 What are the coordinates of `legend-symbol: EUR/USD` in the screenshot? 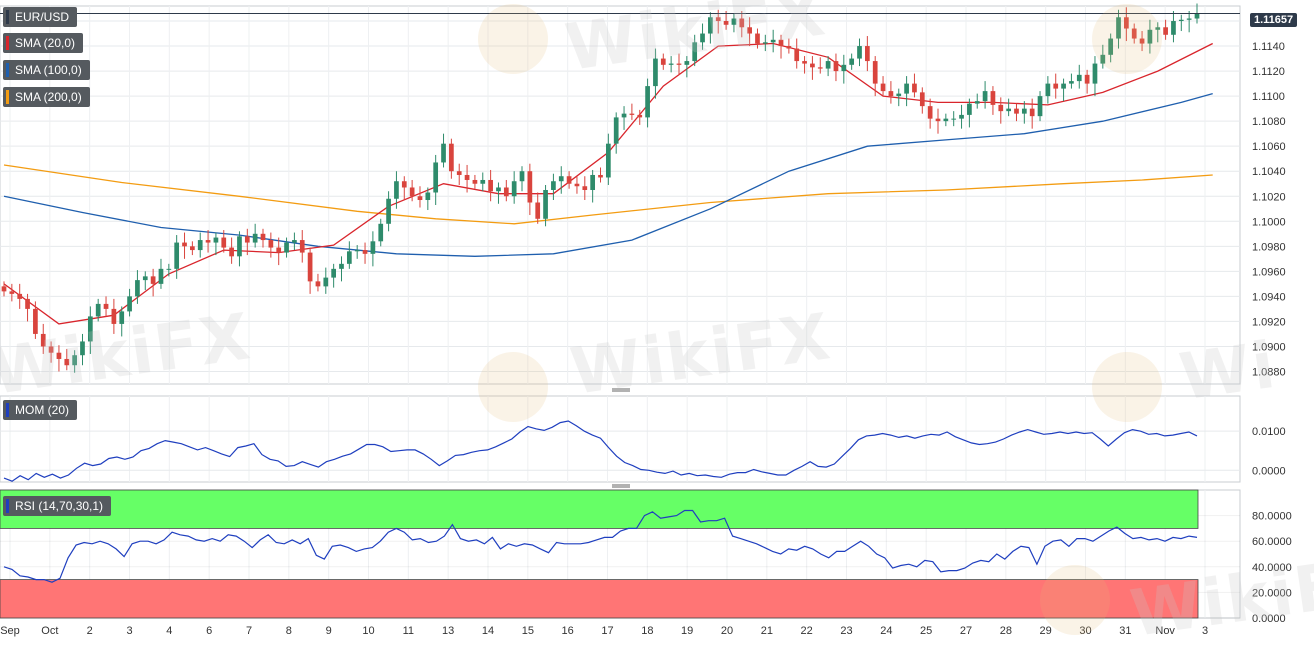 It's located at (40, 17).